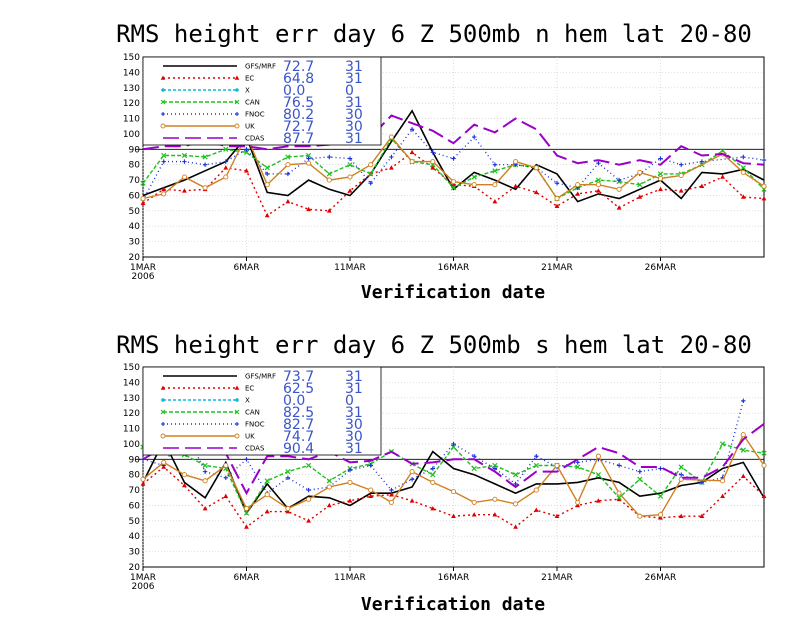  What do you see at coordinates (135, 212) in the screenshot?
I see `y-tick-label: 50` at bounding box center [135, 212].